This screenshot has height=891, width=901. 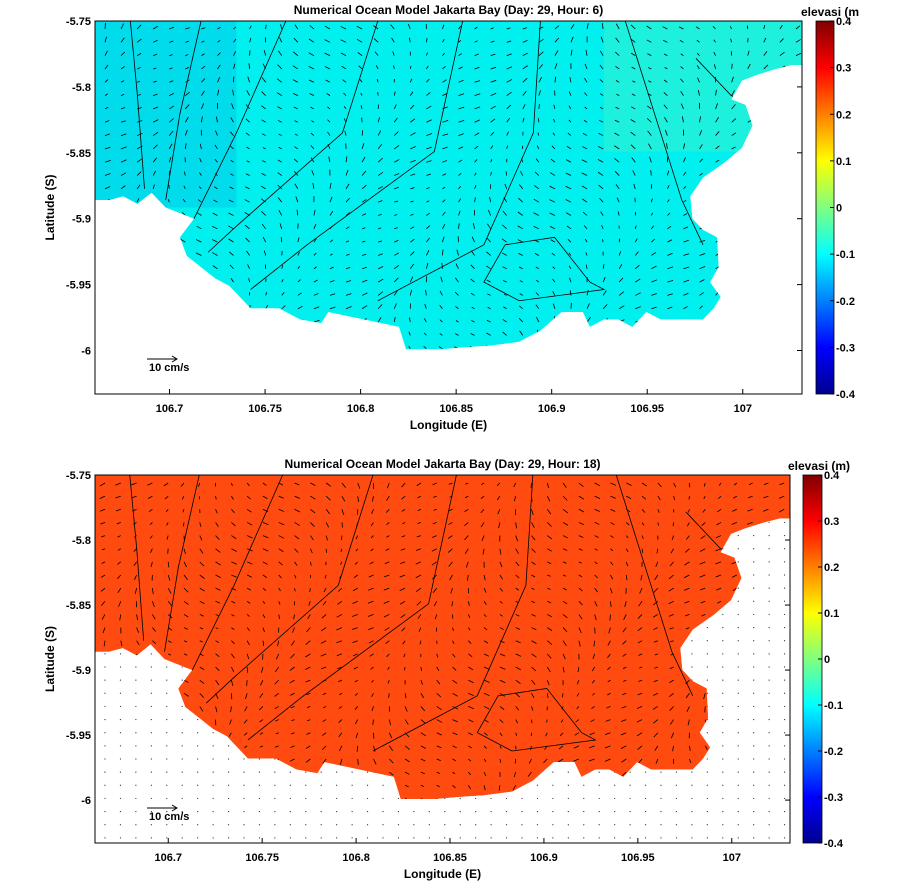 What do you see at coordinates (78, 736) in the screenshot?
I see `y-tick-label: -5.95` at bounding box center [78, 736].